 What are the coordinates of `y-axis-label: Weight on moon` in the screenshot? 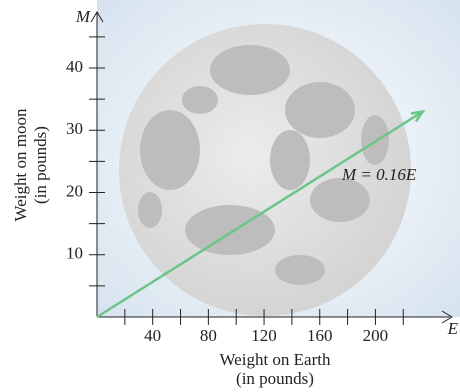 It's located at (20, 164).